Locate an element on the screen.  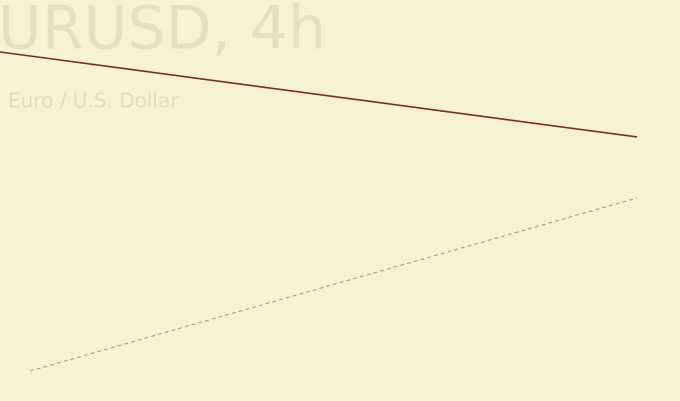
watermark-subtitle: Euro / U.S. Dollar is located at coordinates (93, 101).